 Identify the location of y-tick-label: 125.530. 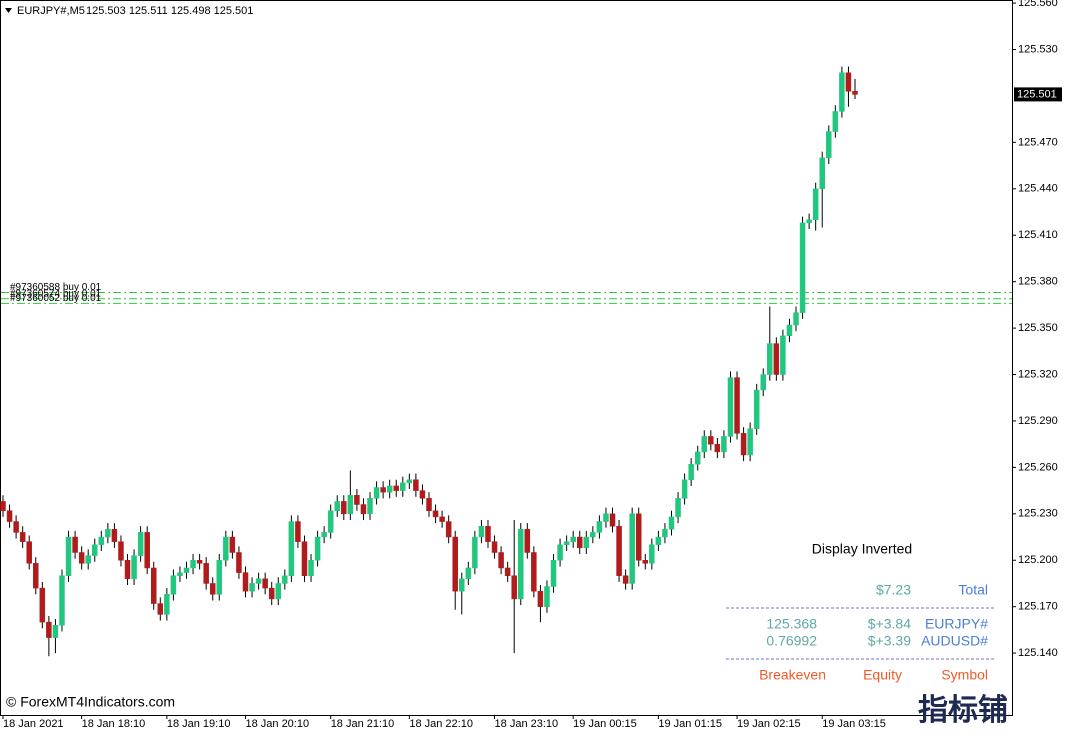
(1038, 49).